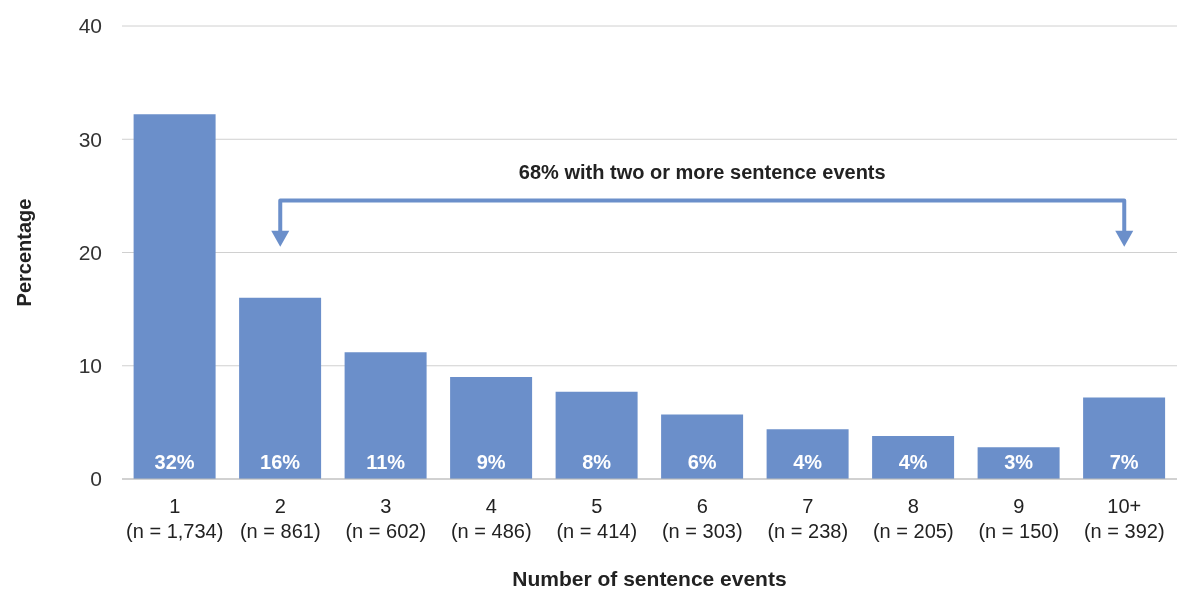 This screenshot has height=594, width=1185. What do you see at coordinates (24, 252) in the screenshot?
I see `y-axis-title: Percentage` at bounding box center [24, 252].